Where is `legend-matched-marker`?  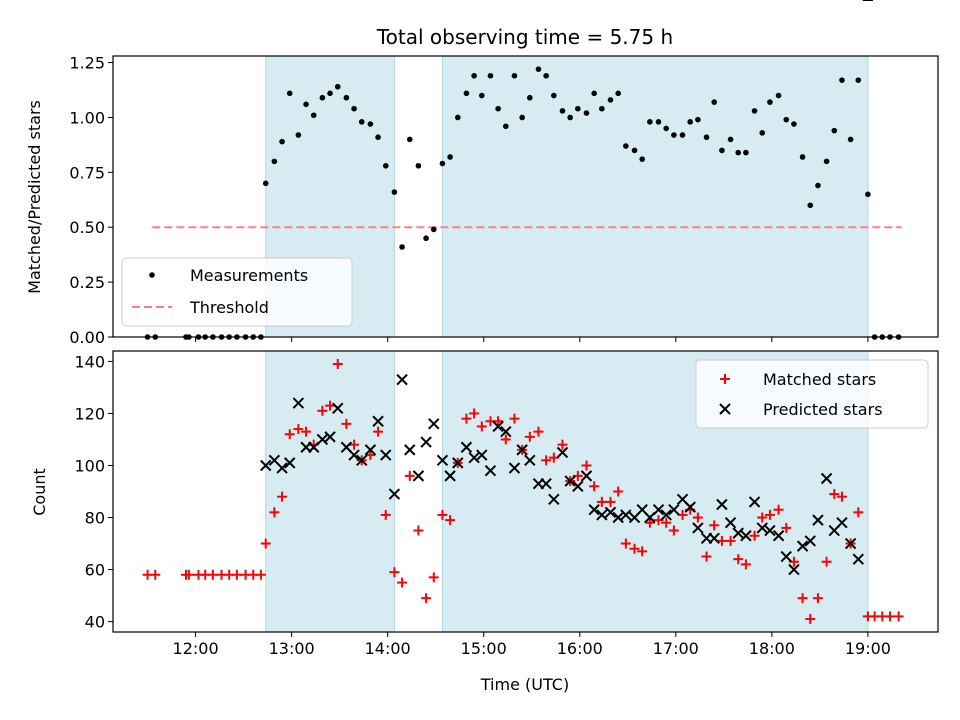
legend-matched-marker is located at coordinates (725, 379).